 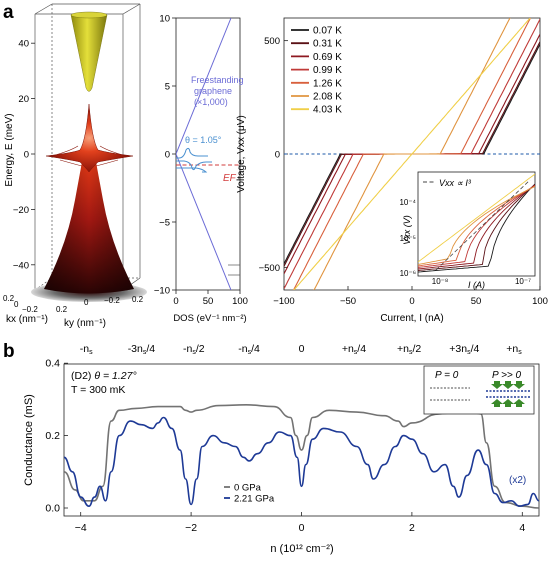 What do you see at coordinates (89, 156) in the screenshot?
I see `flat-band-ridges` at bounding box center [89, 156].